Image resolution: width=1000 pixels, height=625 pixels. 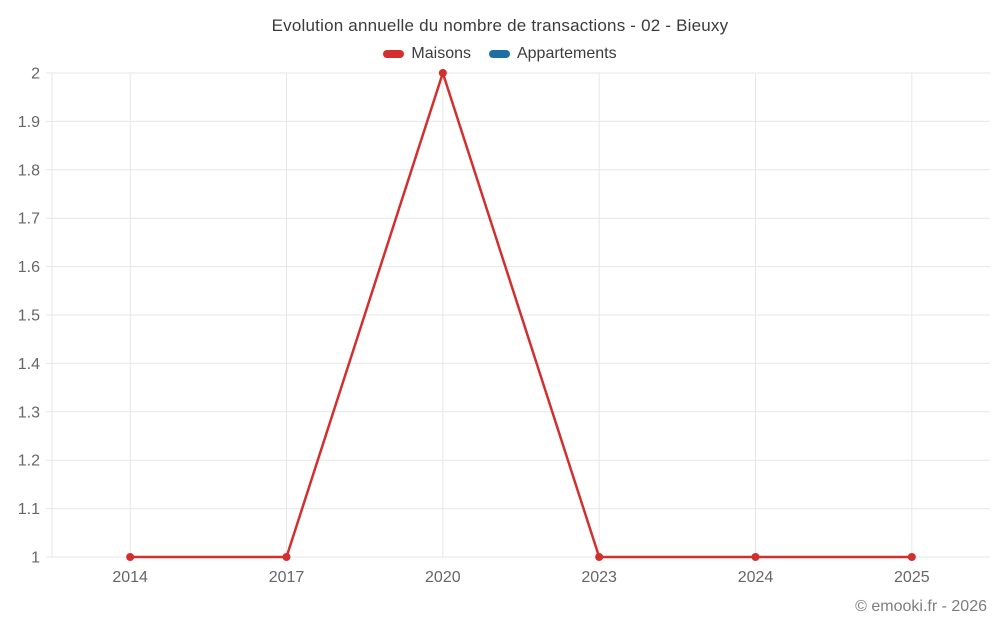 I want to click on appartements-series-swatch-icon, so click(x=499, y=54).